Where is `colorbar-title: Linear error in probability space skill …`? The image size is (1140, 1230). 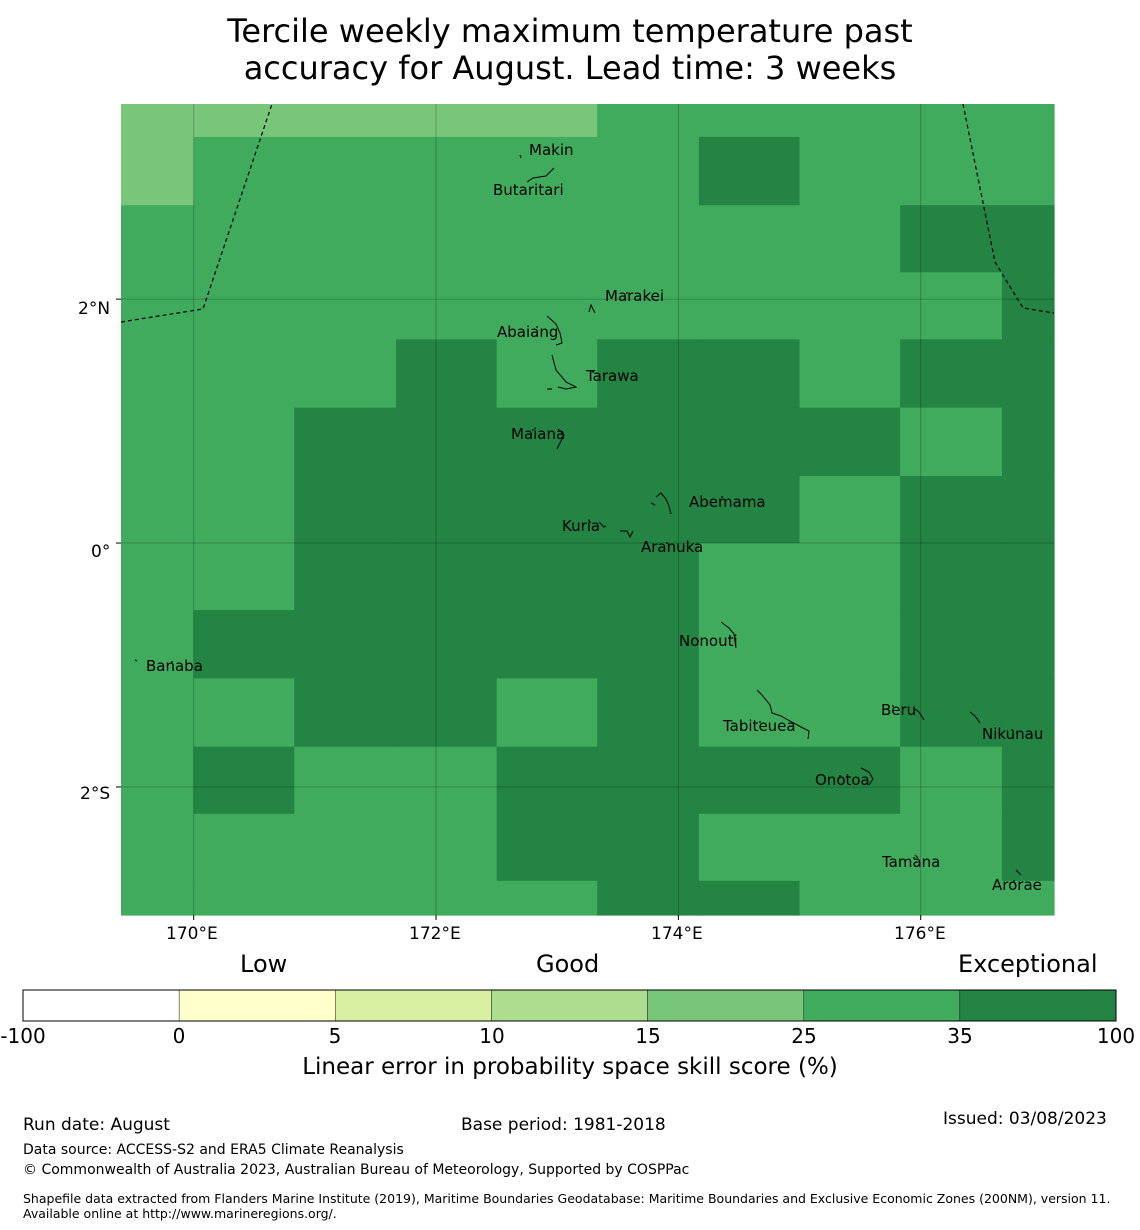
colorbar-title: Linear error in probability space skill … is located at coordinates (570, 1067).